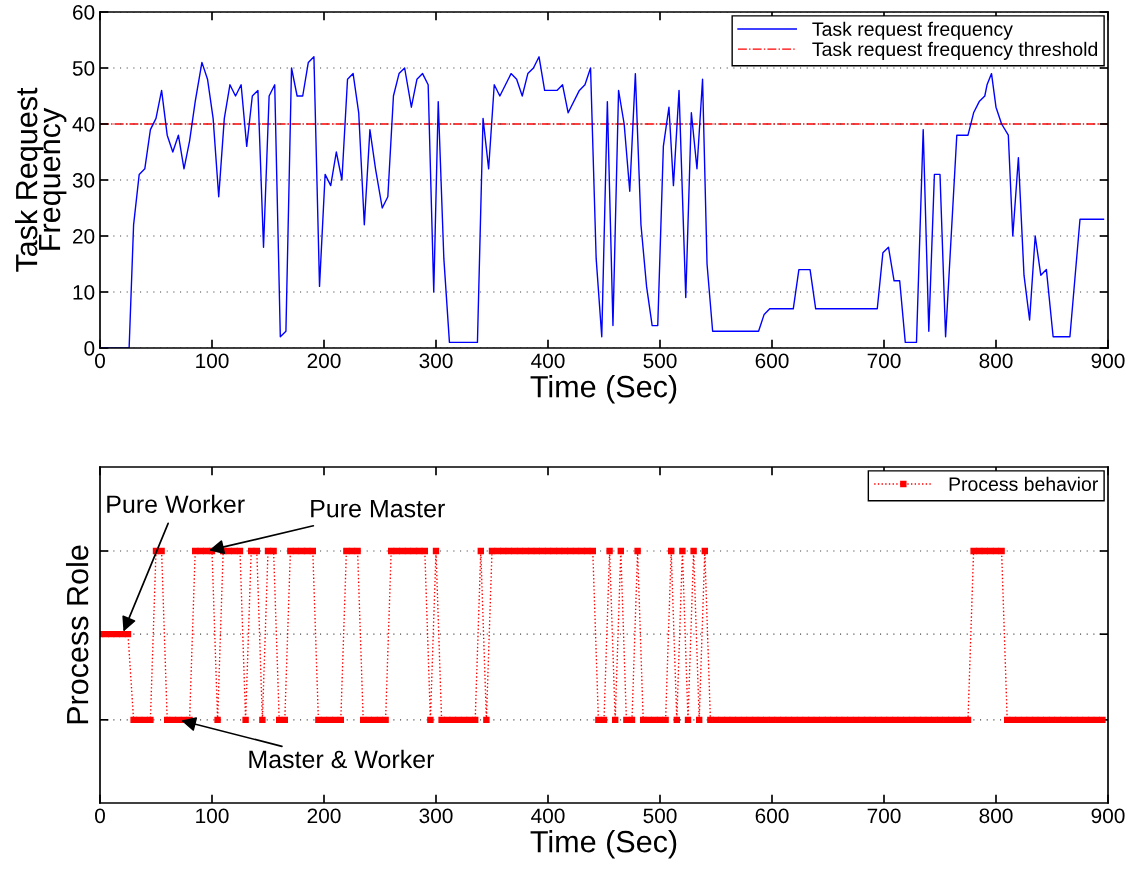  Describe the element at coordinates (1023, 483) in the screenshot. I see `legend-label: Process behavior` at that location.